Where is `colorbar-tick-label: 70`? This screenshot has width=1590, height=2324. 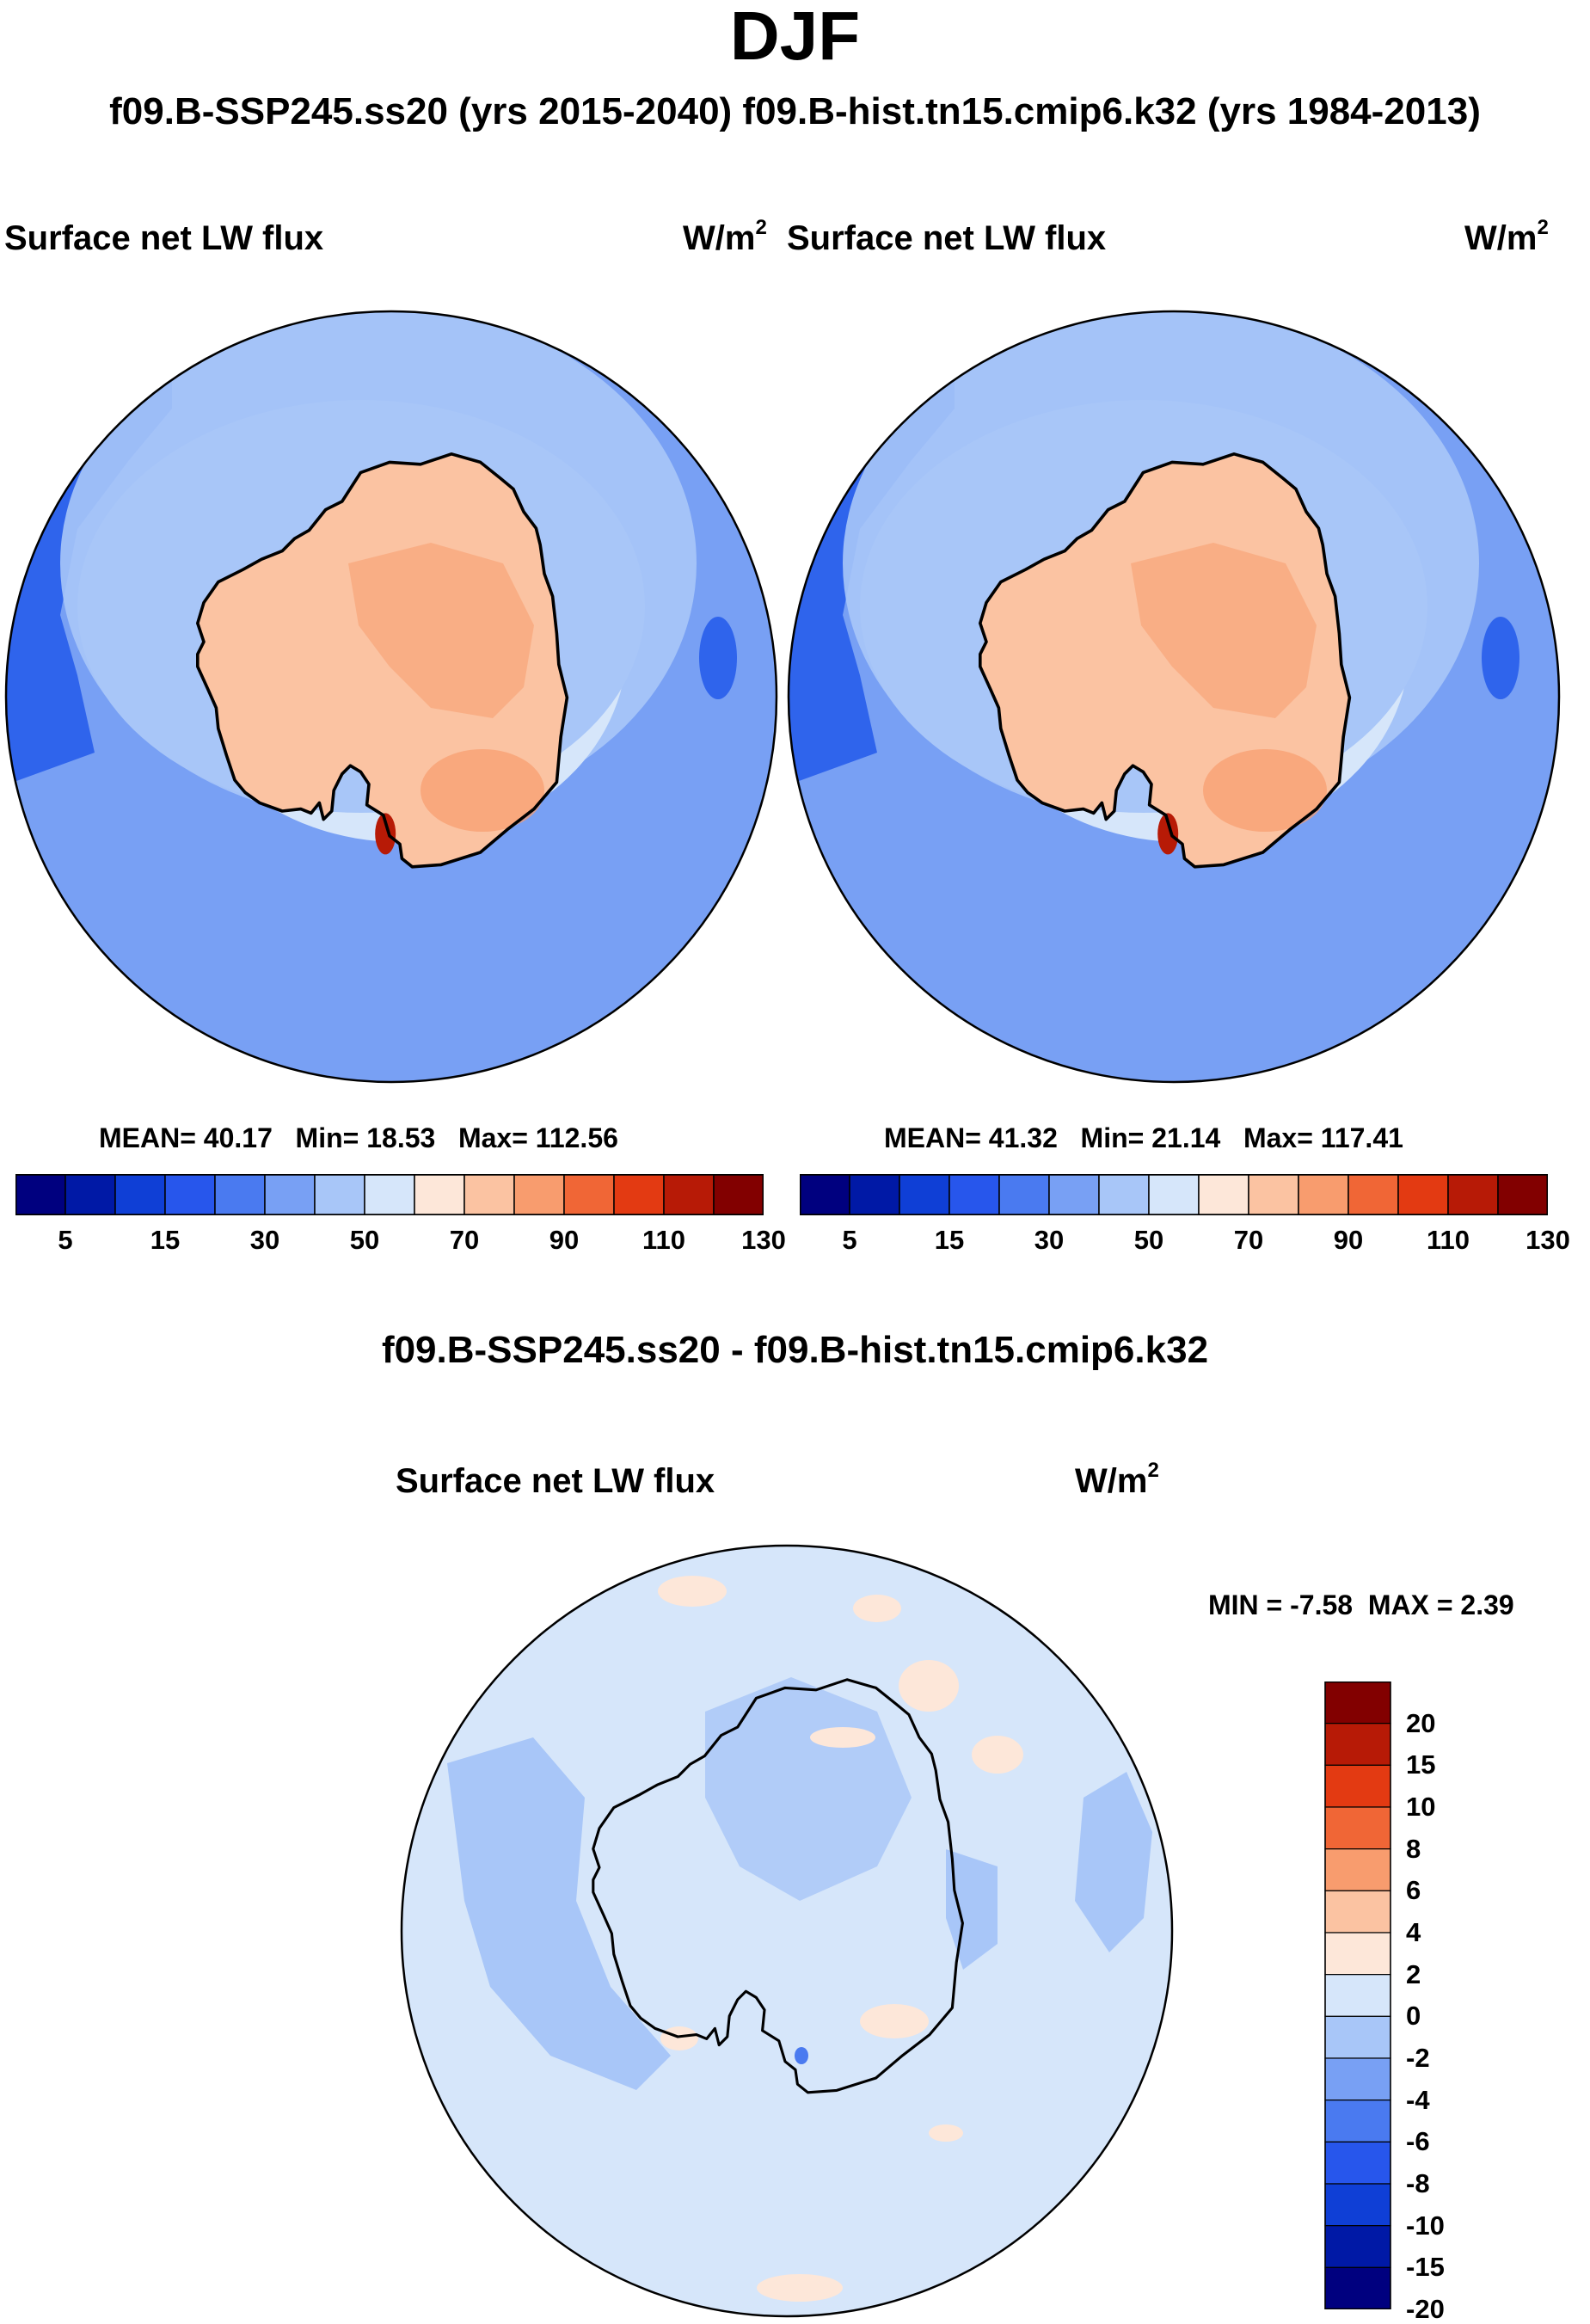 colorbar-tick-label: 70 is located at coordinates (465, 1240).